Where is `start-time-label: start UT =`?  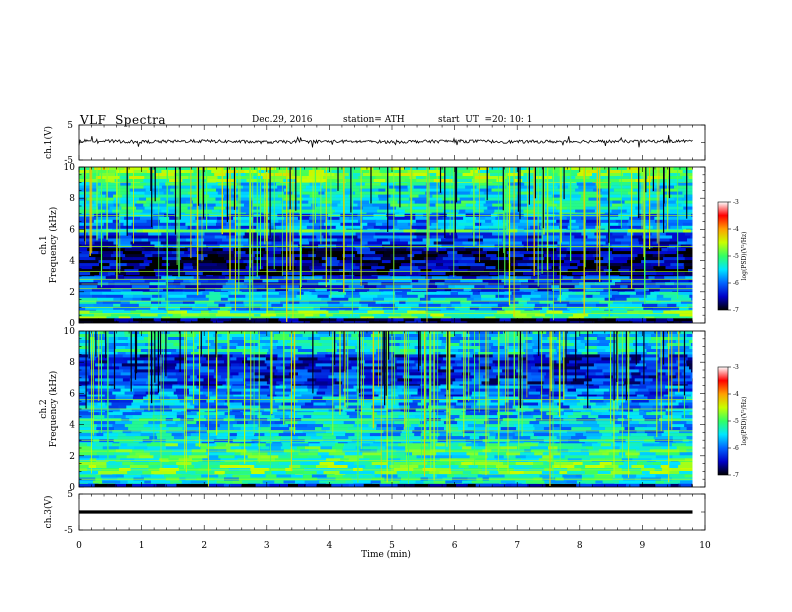 start-time-label: start UT = is located at coordinates (465, 120).